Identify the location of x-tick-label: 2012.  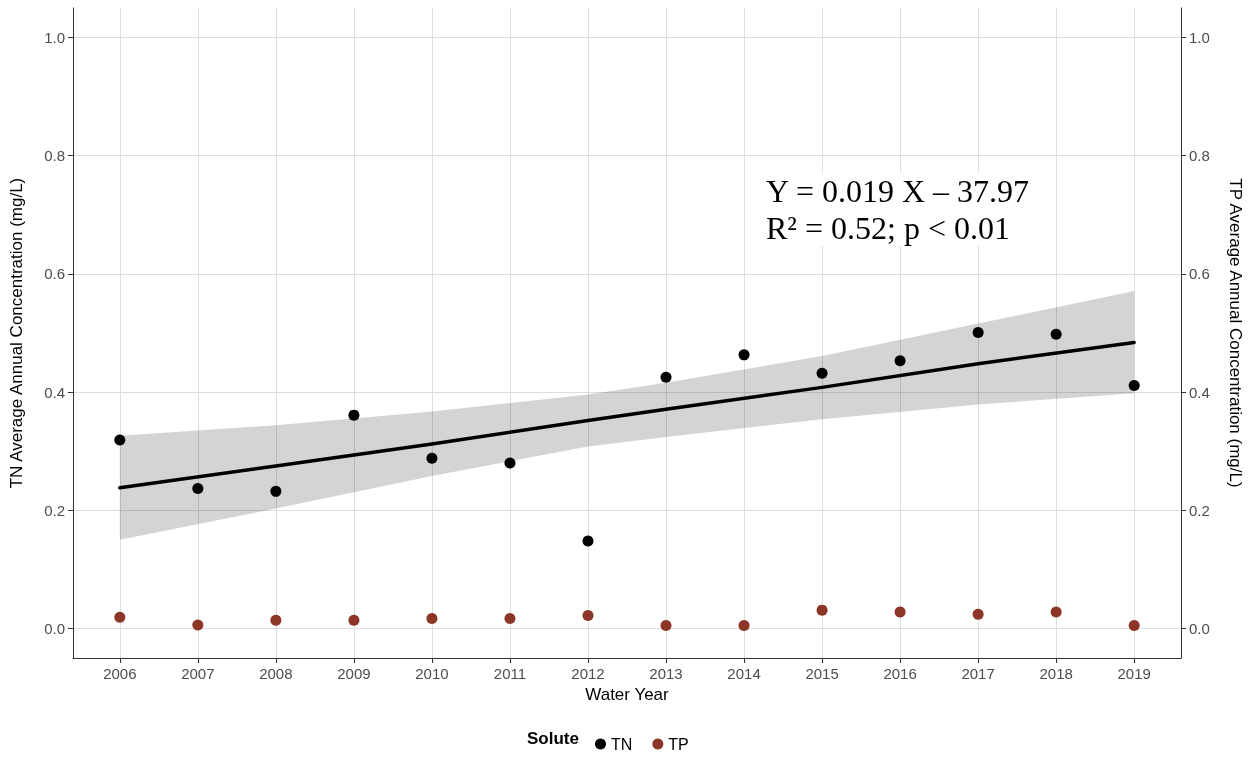
(588, 673).